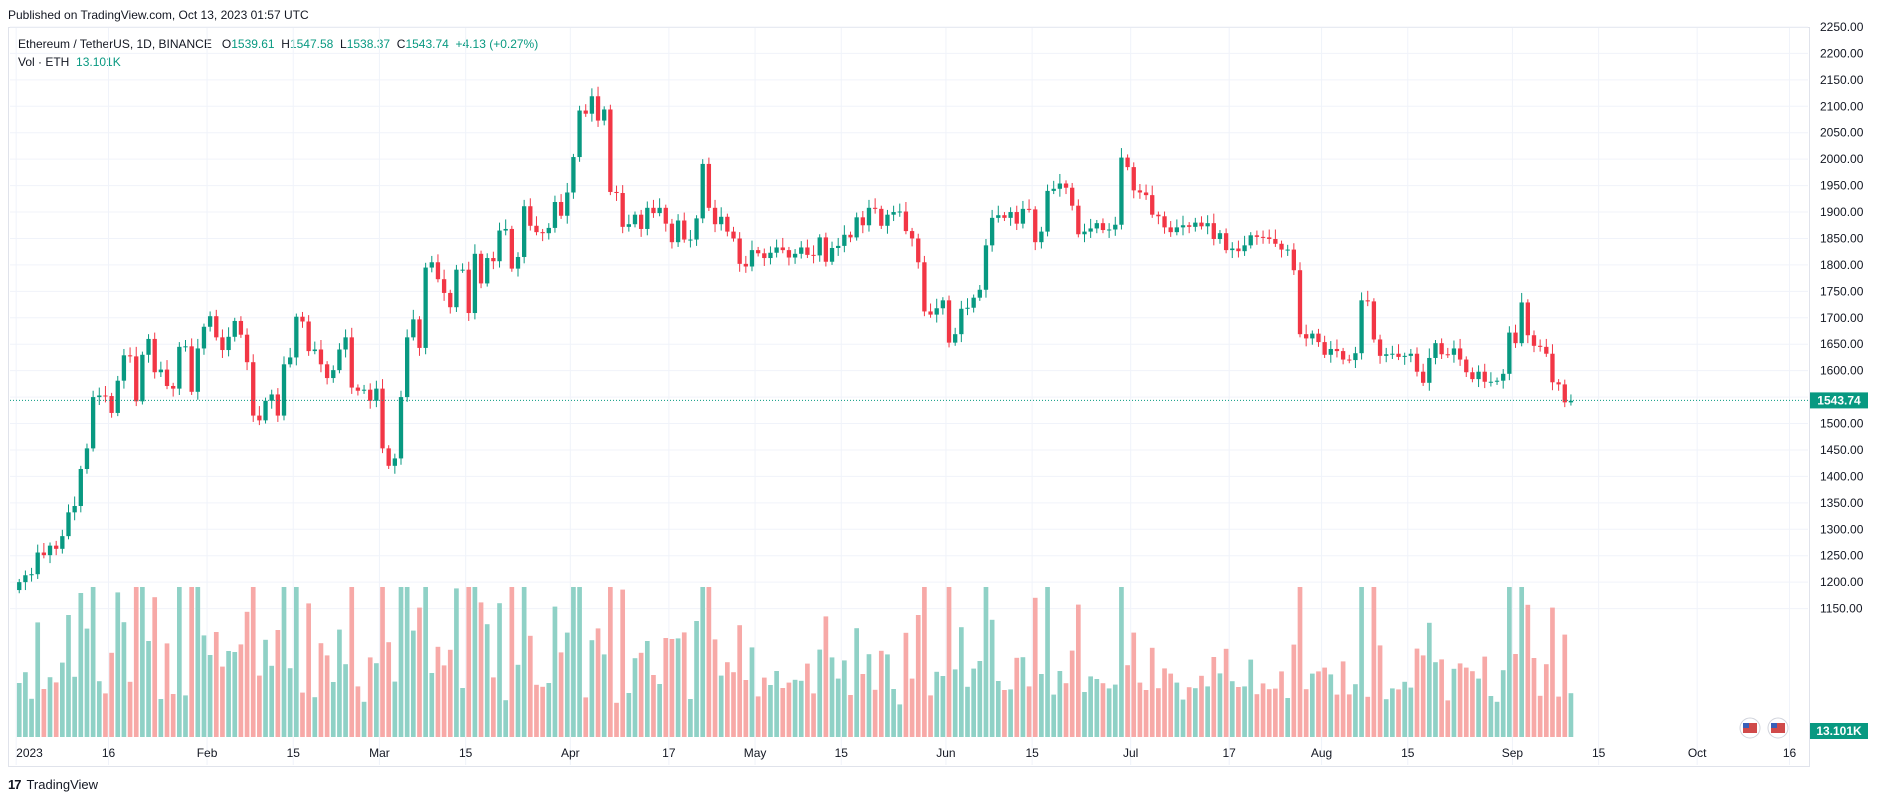 Image resolution: width=1883 pixels, height=802 pixels. What do you see at coordinates (285, 44) in the screenshot?
I see `high-key: H` at bounding box center [285, 44].